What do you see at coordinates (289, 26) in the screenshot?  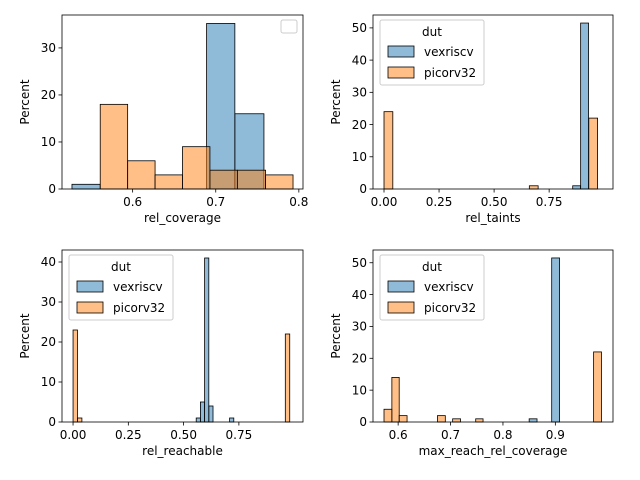 I see `legend-empty` at bounding box center [289, 26].